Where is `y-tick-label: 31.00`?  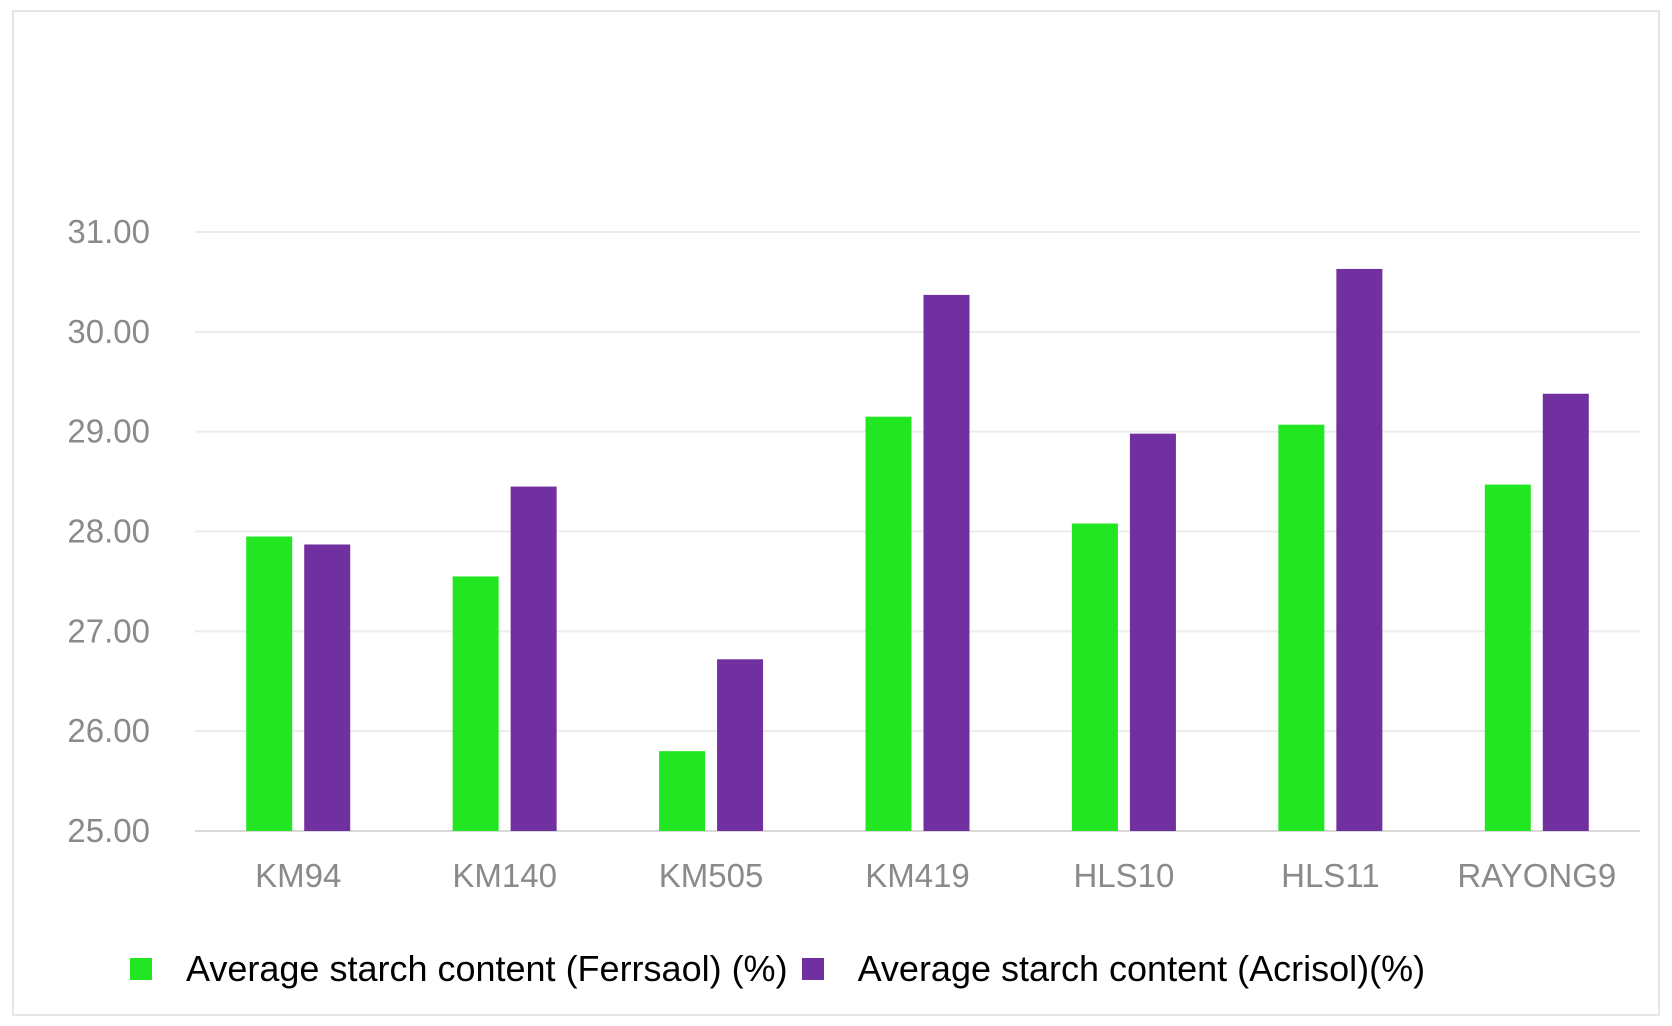
y-tick-label: 31.00 is located at coordinates (108, 231).